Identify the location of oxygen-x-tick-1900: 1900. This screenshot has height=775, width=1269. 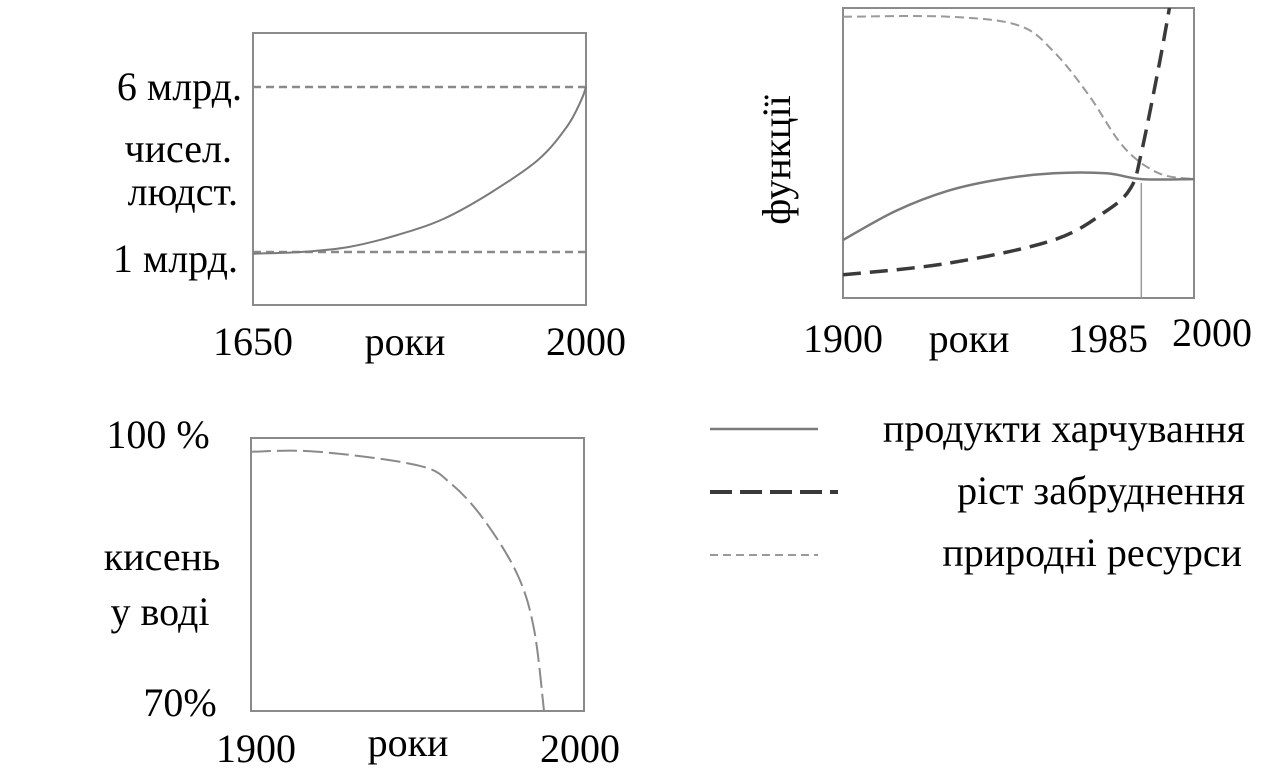
(256, 748).